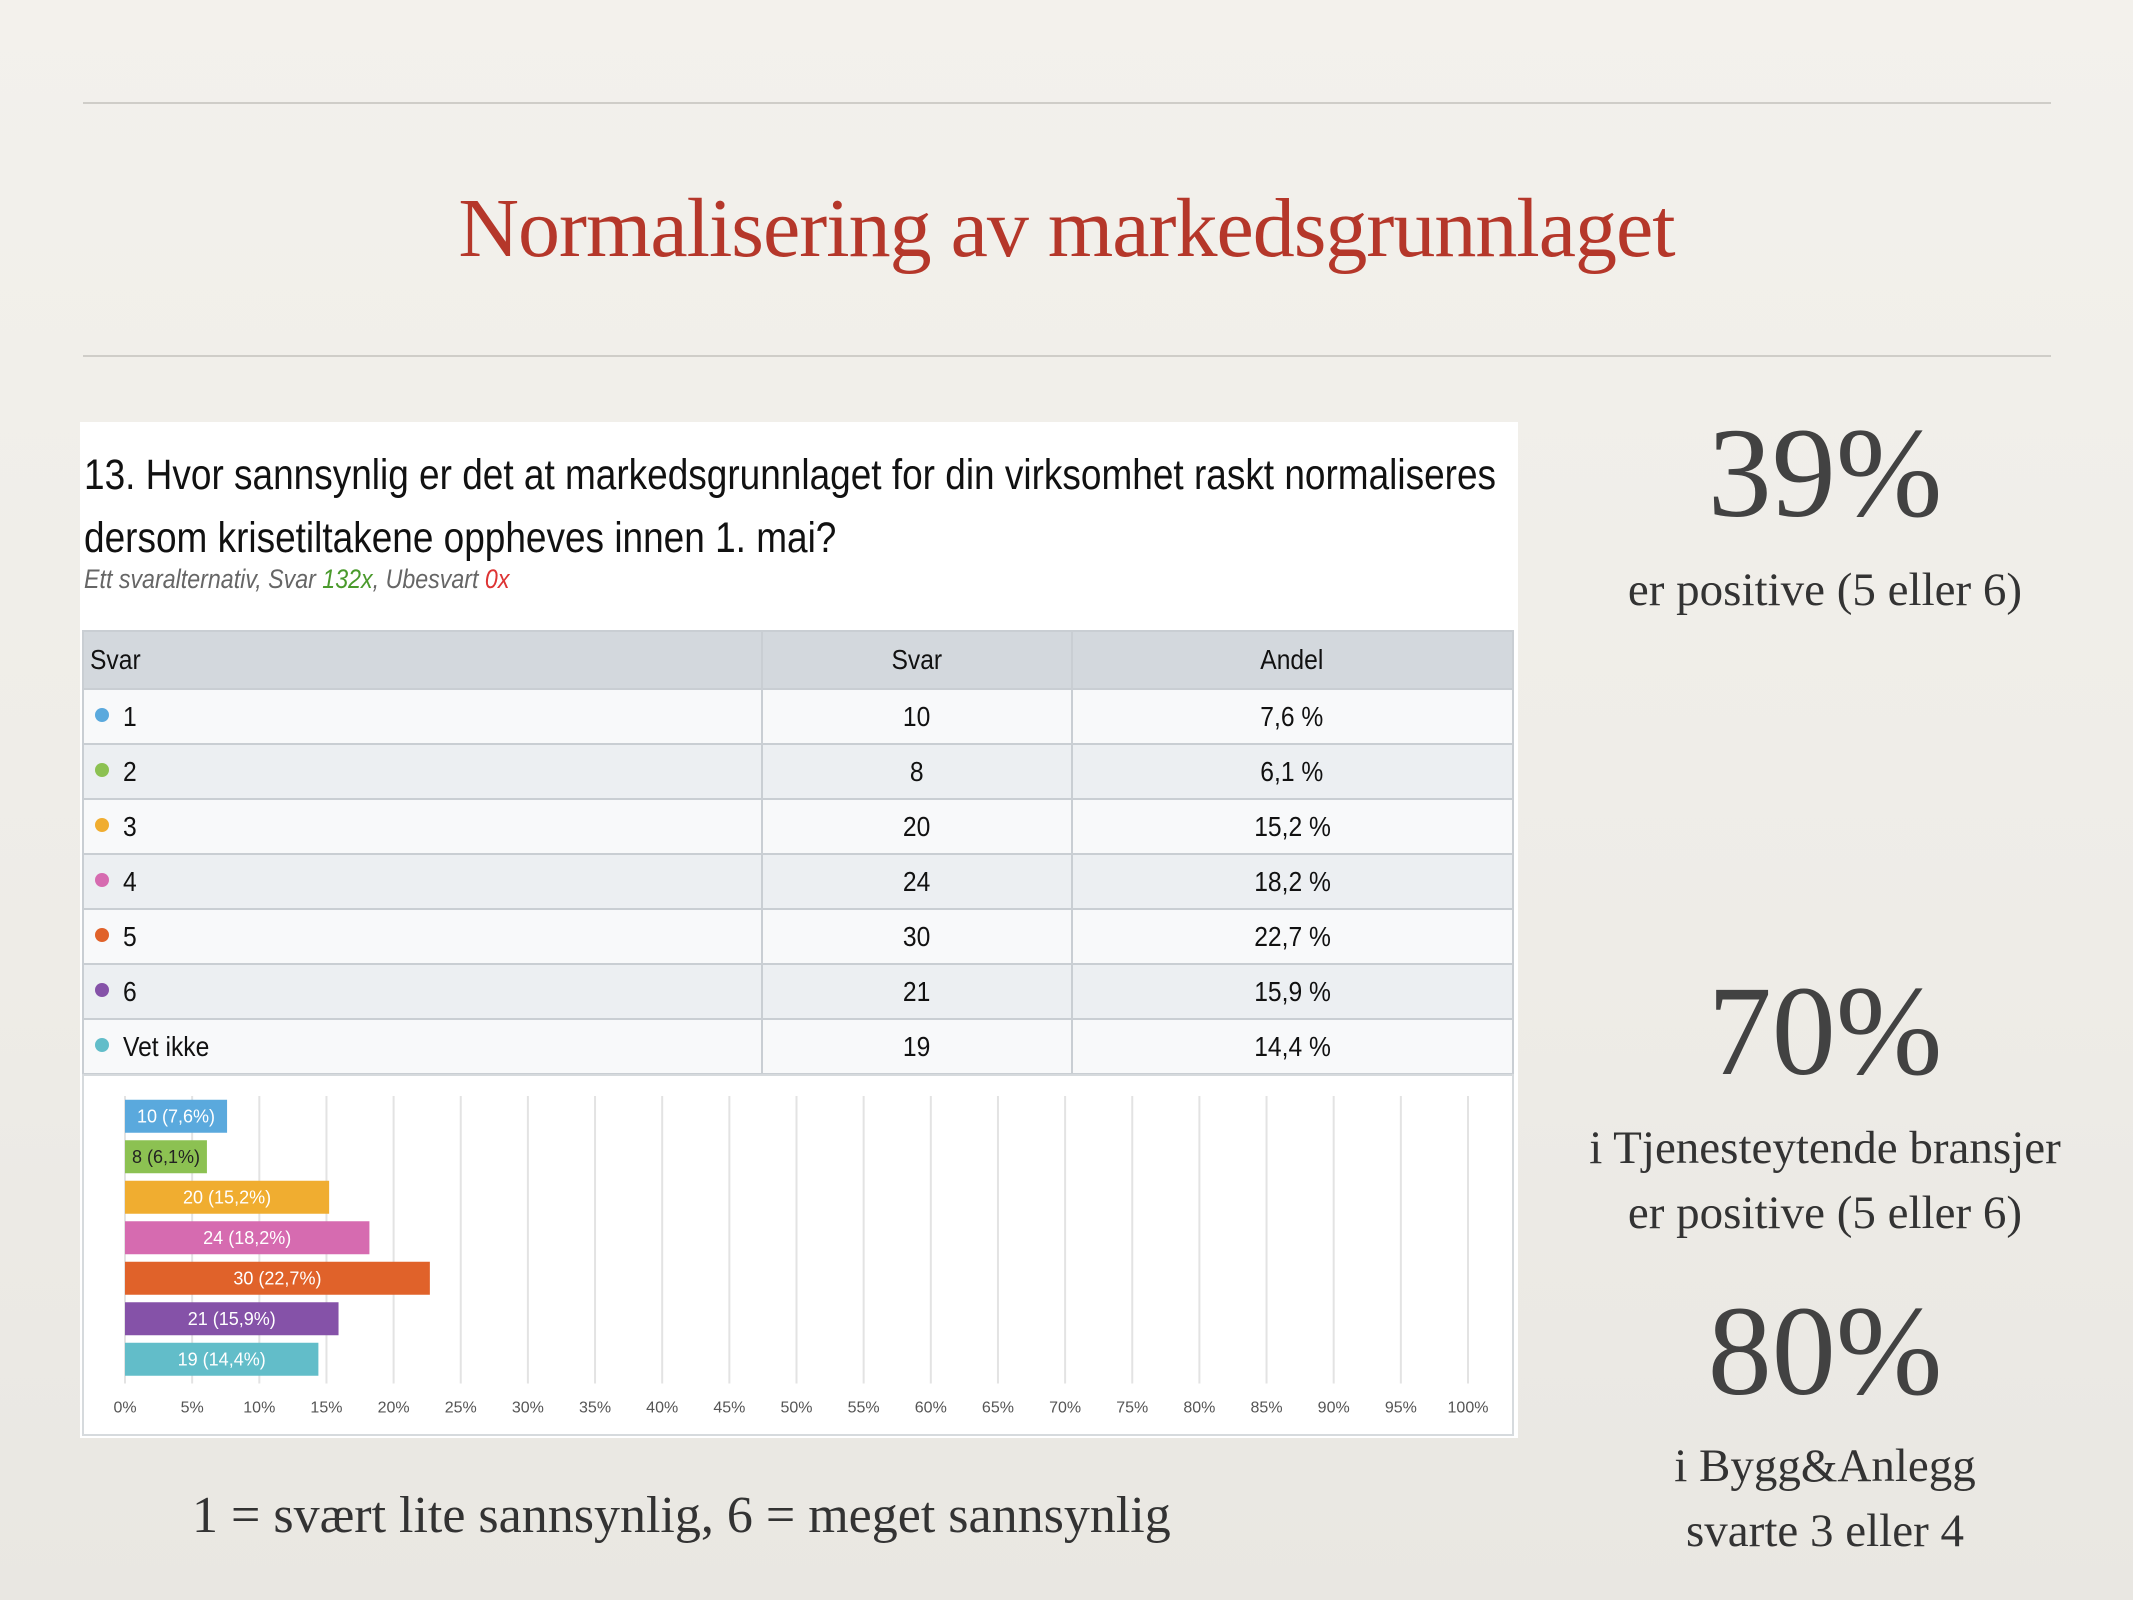 The width and height of the screenshot is (2133, 1600). I want to click on x-tick-label: 0%, so click(124, 1408).